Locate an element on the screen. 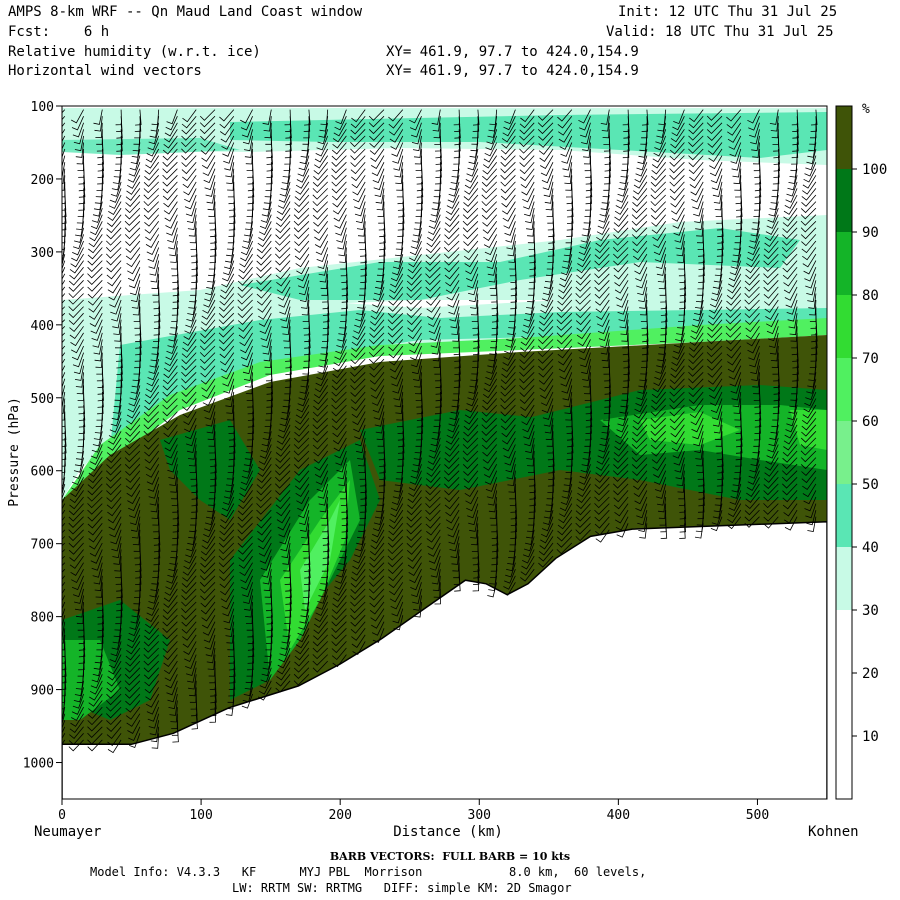 This screenshot has width=900, height=900. x-tick-label: 0 is located at coordinates (62, 815).